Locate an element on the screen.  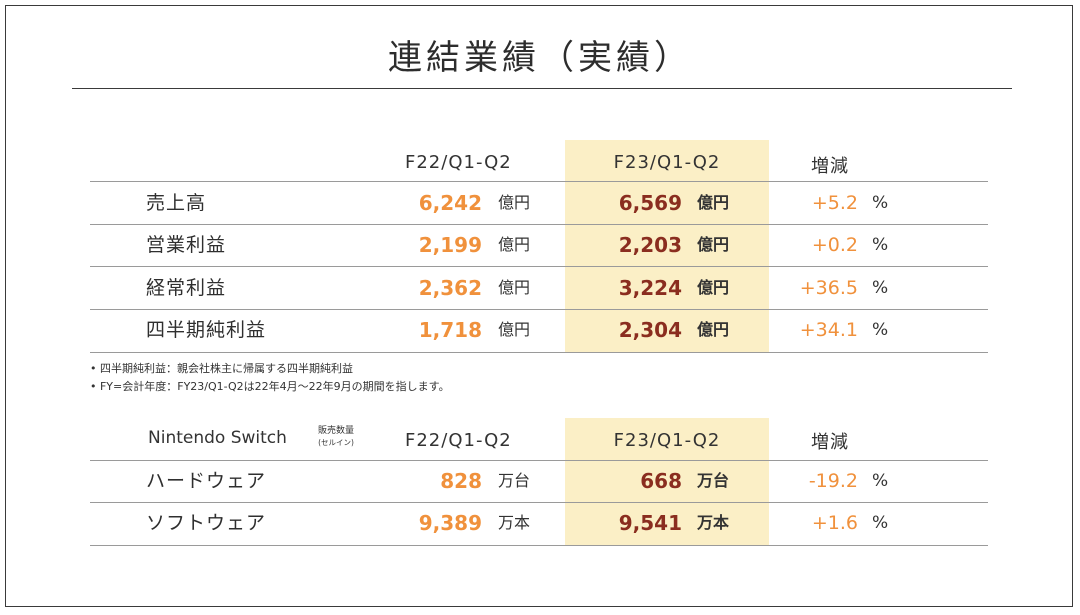
prev-value: 828 is located at coordinates (461, 481).